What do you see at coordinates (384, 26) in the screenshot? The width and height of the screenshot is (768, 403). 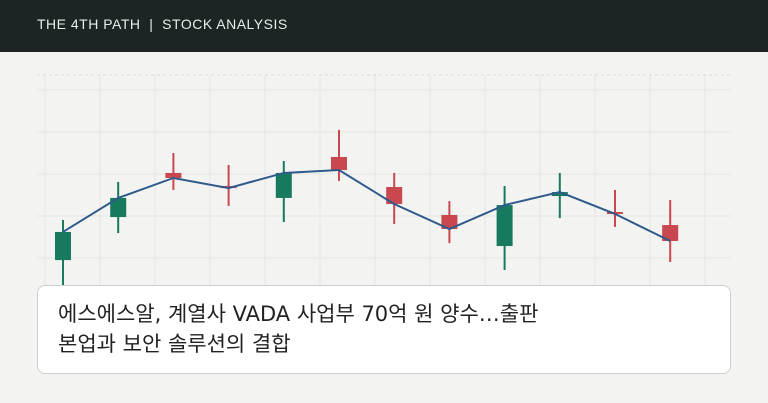 I see `header: THE 4TH PATH | STOCK ANALYSIS` at bounding box center [384, 26].